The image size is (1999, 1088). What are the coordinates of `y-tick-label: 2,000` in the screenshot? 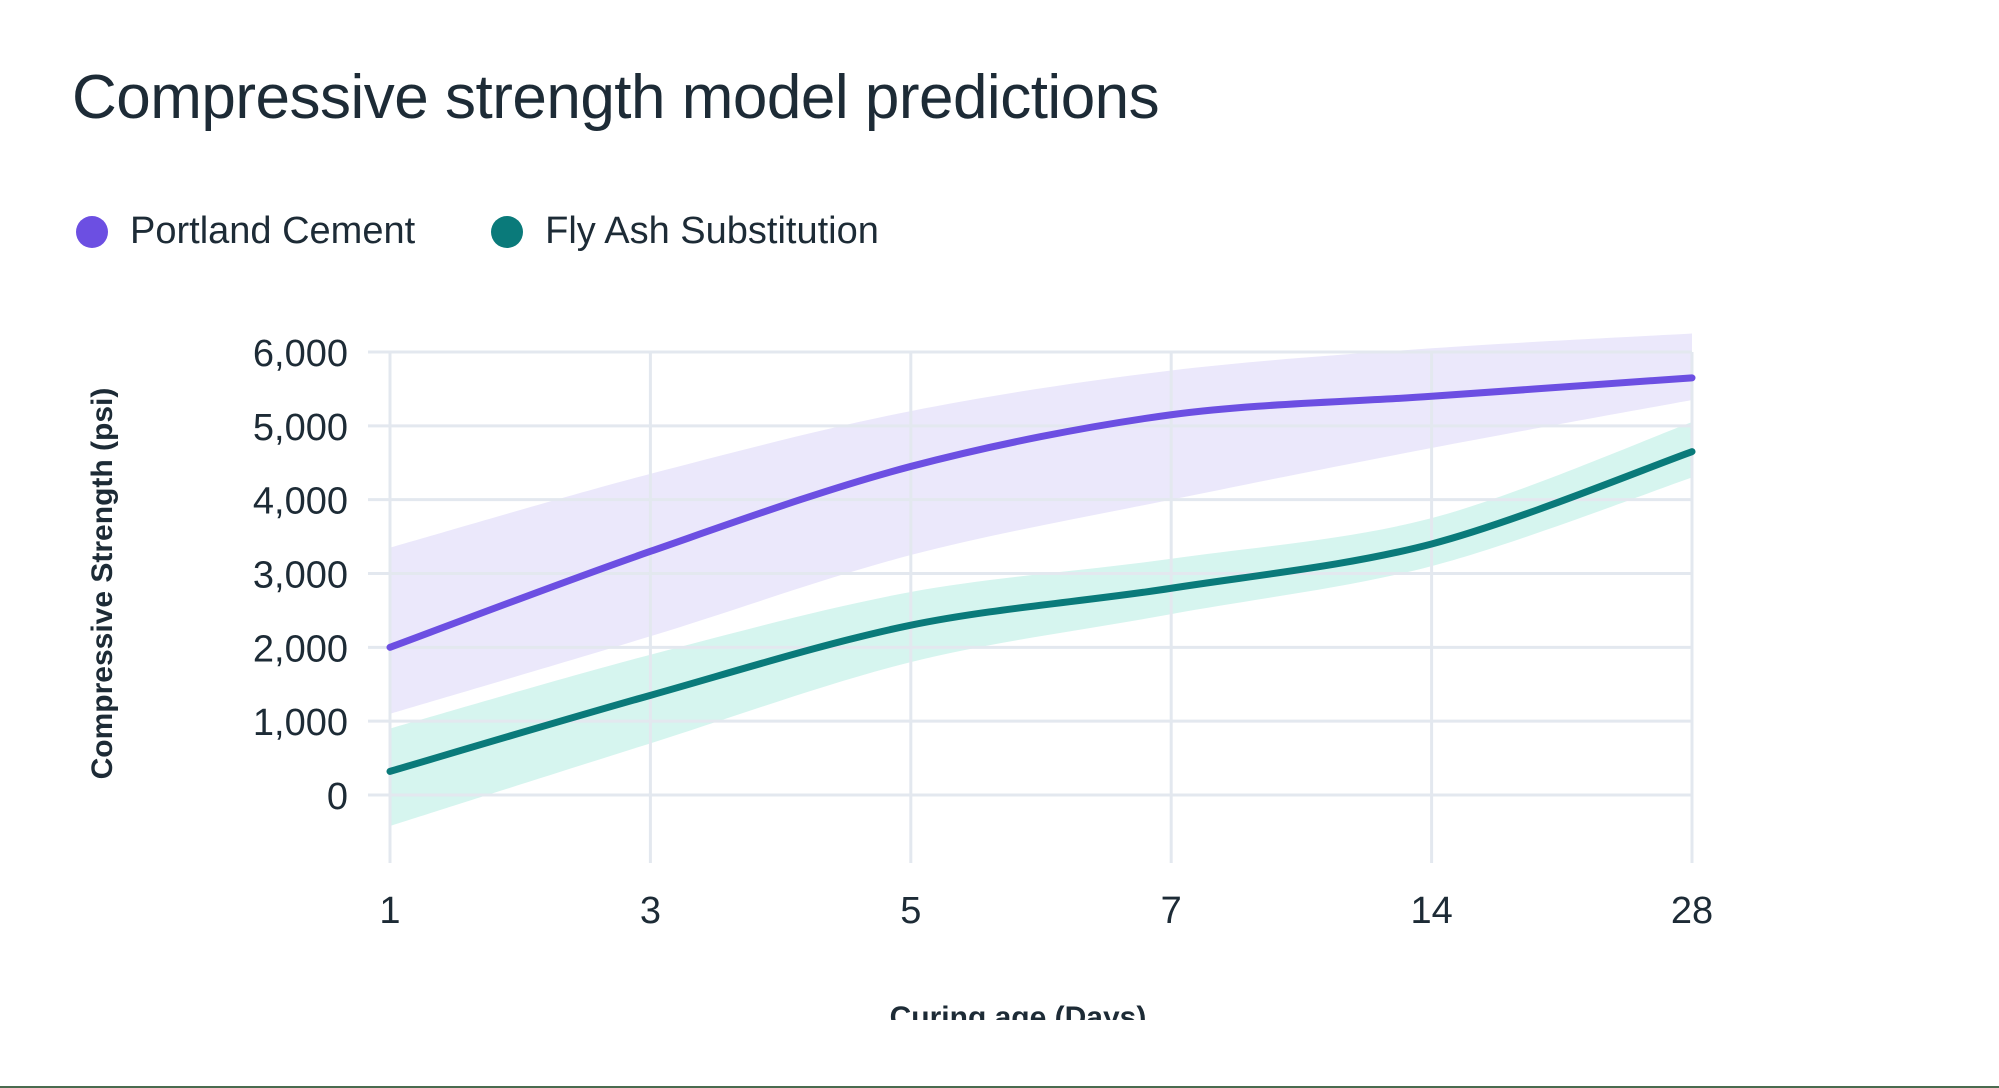 It's located at (300, 649).